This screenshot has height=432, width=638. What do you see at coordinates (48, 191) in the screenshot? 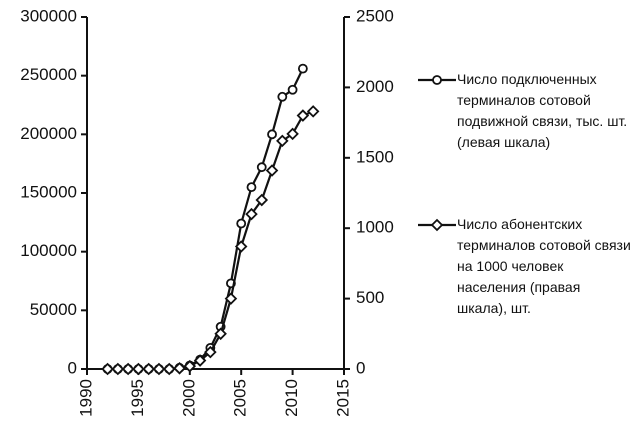
I see `y-tick-label: 150000` at bounding box center [48, 191].